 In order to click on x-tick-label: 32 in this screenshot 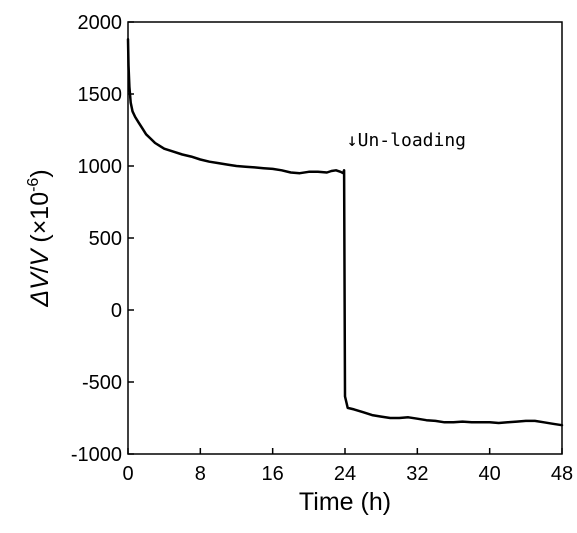, I will do `click(417, 474)`.